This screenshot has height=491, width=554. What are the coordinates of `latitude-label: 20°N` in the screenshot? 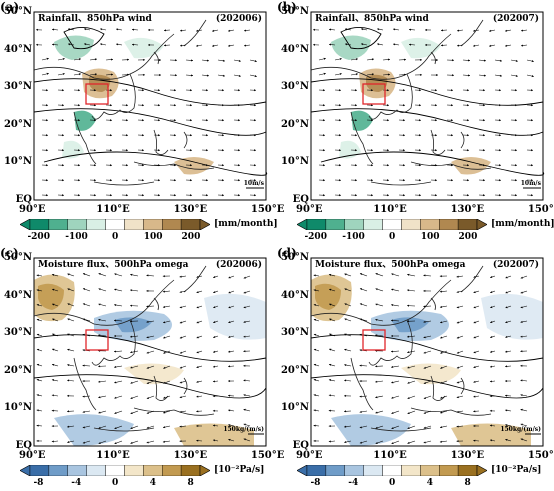 It's located at (294, 370).